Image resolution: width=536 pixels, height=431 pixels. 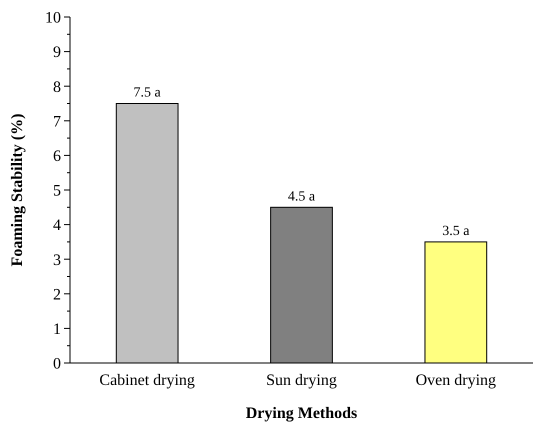 What do you see at coordinates (148, 93) in the screenshot?
I see `data-label: 7.5 a` at bounding box center [148, 93].